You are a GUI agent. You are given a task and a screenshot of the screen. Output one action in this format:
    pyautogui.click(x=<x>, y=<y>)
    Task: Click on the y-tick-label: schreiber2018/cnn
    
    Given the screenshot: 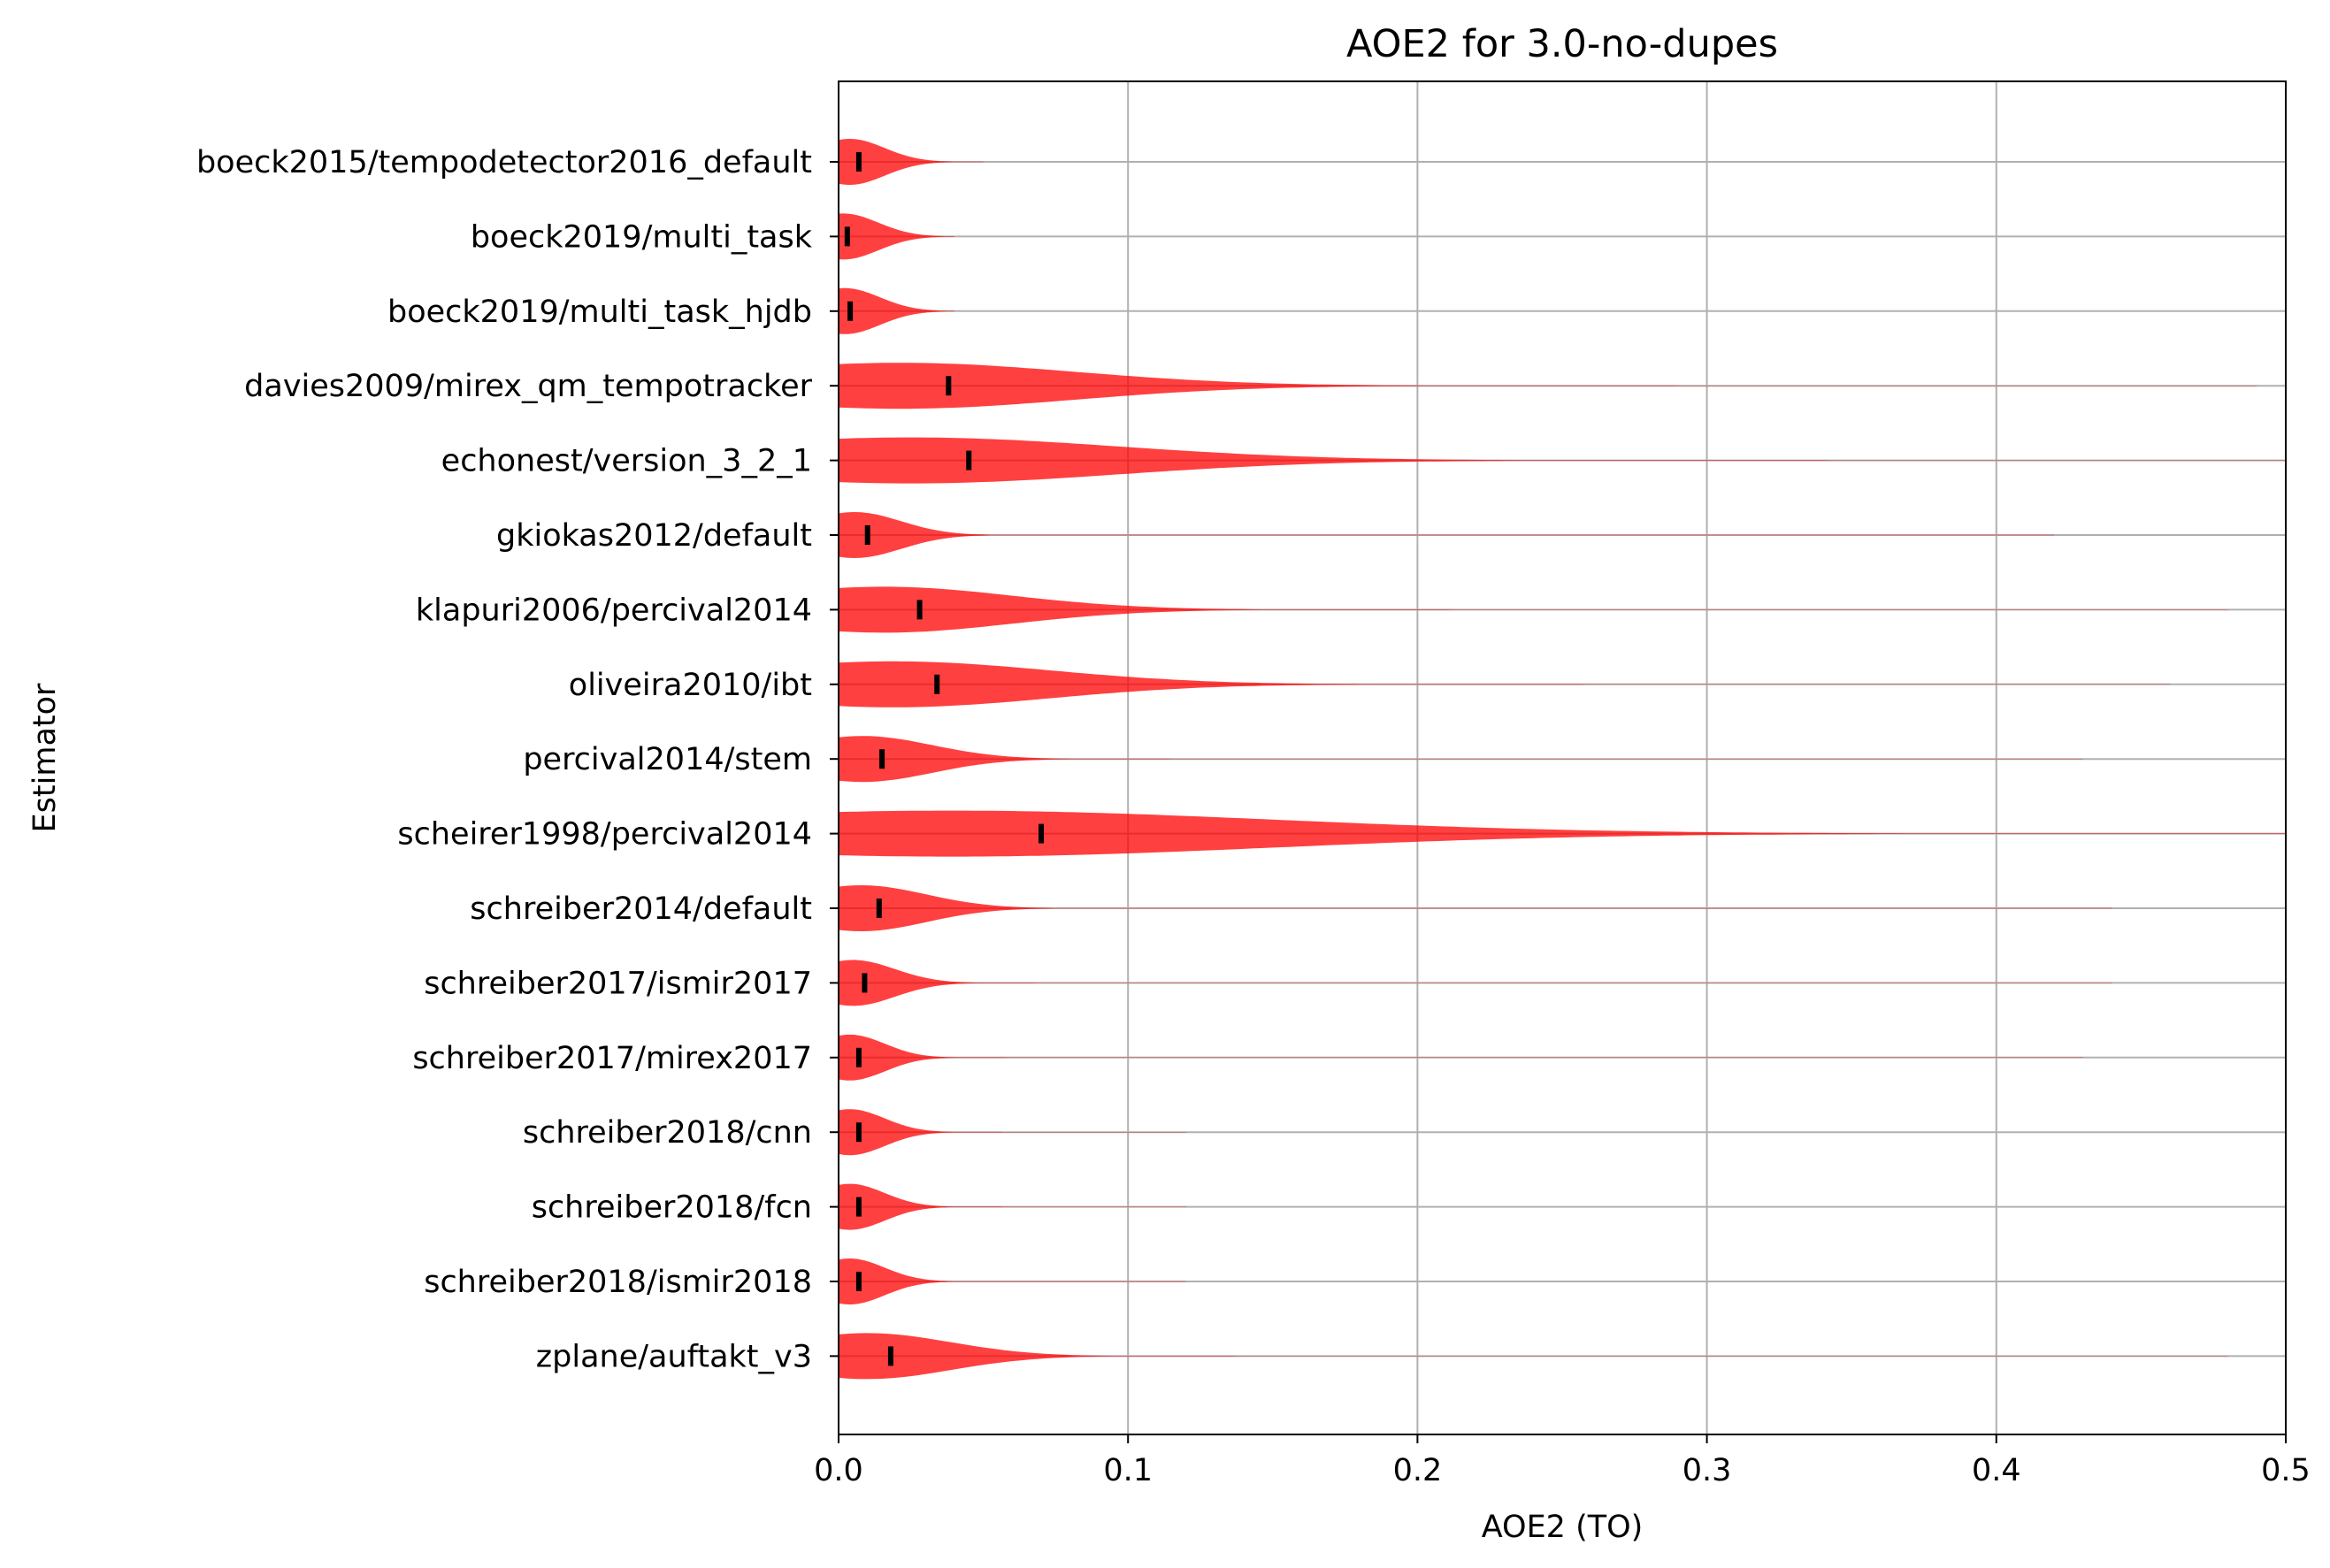 What is the action you would take?
    pyautogui.click(x=668, y=1133)
    